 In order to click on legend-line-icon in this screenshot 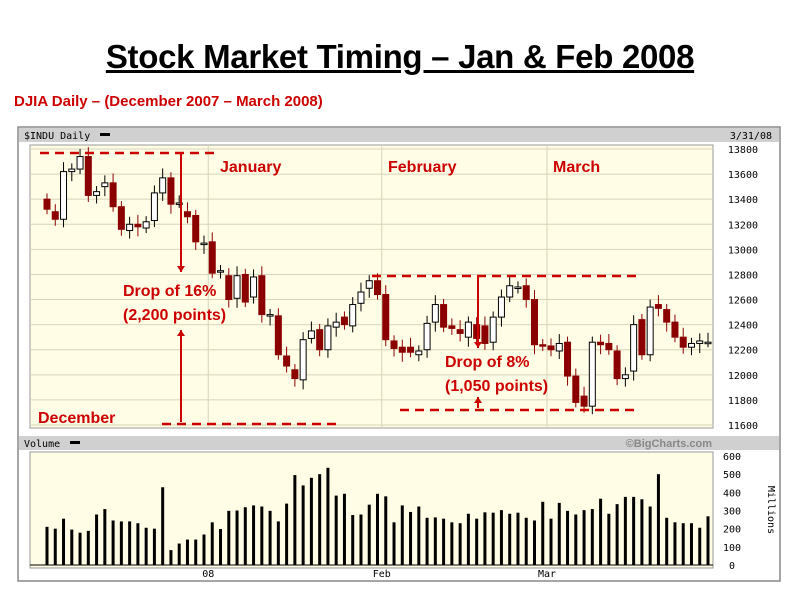, I will do `click(105, 134)`.